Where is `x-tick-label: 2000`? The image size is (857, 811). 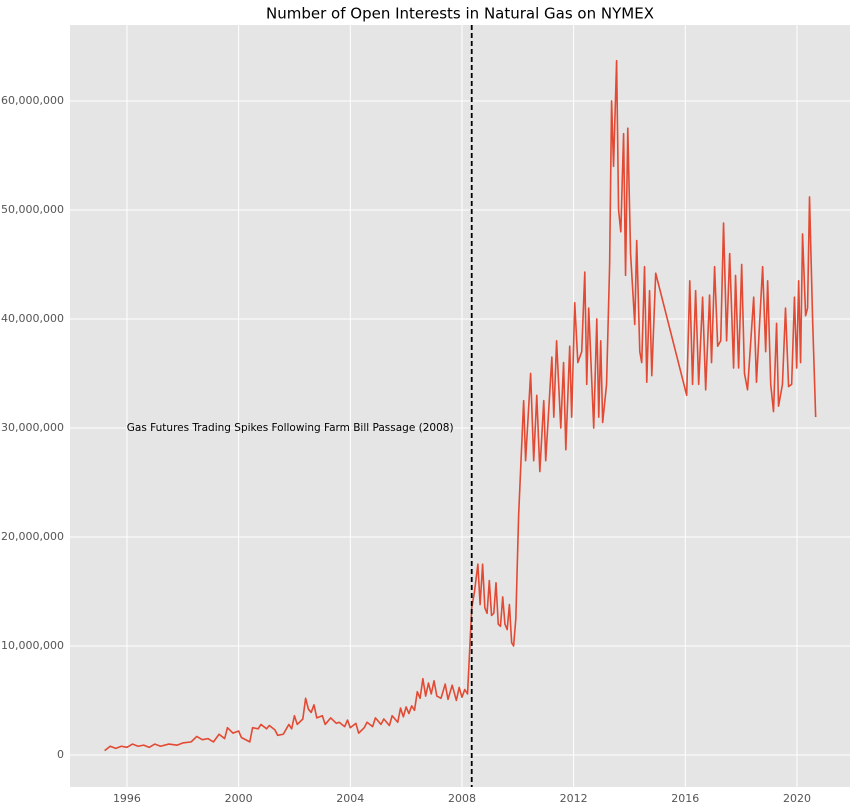
x-tick-label: 2000 is located at coordinates (239, 798).